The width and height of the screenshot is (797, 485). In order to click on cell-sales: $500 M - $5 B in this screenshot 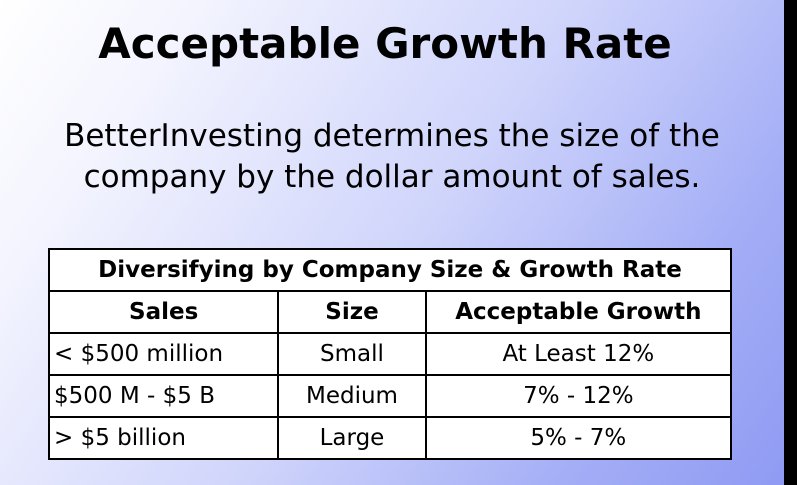, I will do `click(163, 396)`.